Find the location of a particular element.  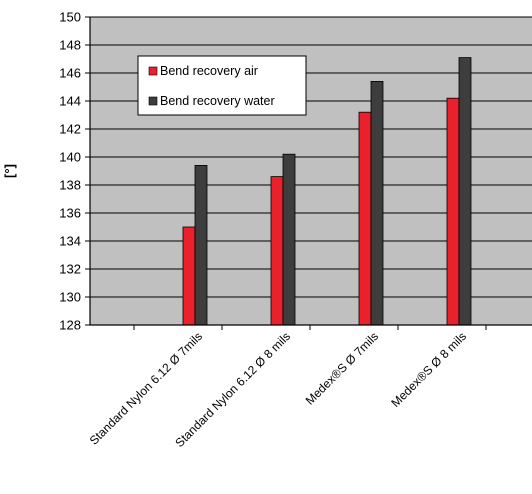

legend-swatch-air is located at coordinates (153, 71).